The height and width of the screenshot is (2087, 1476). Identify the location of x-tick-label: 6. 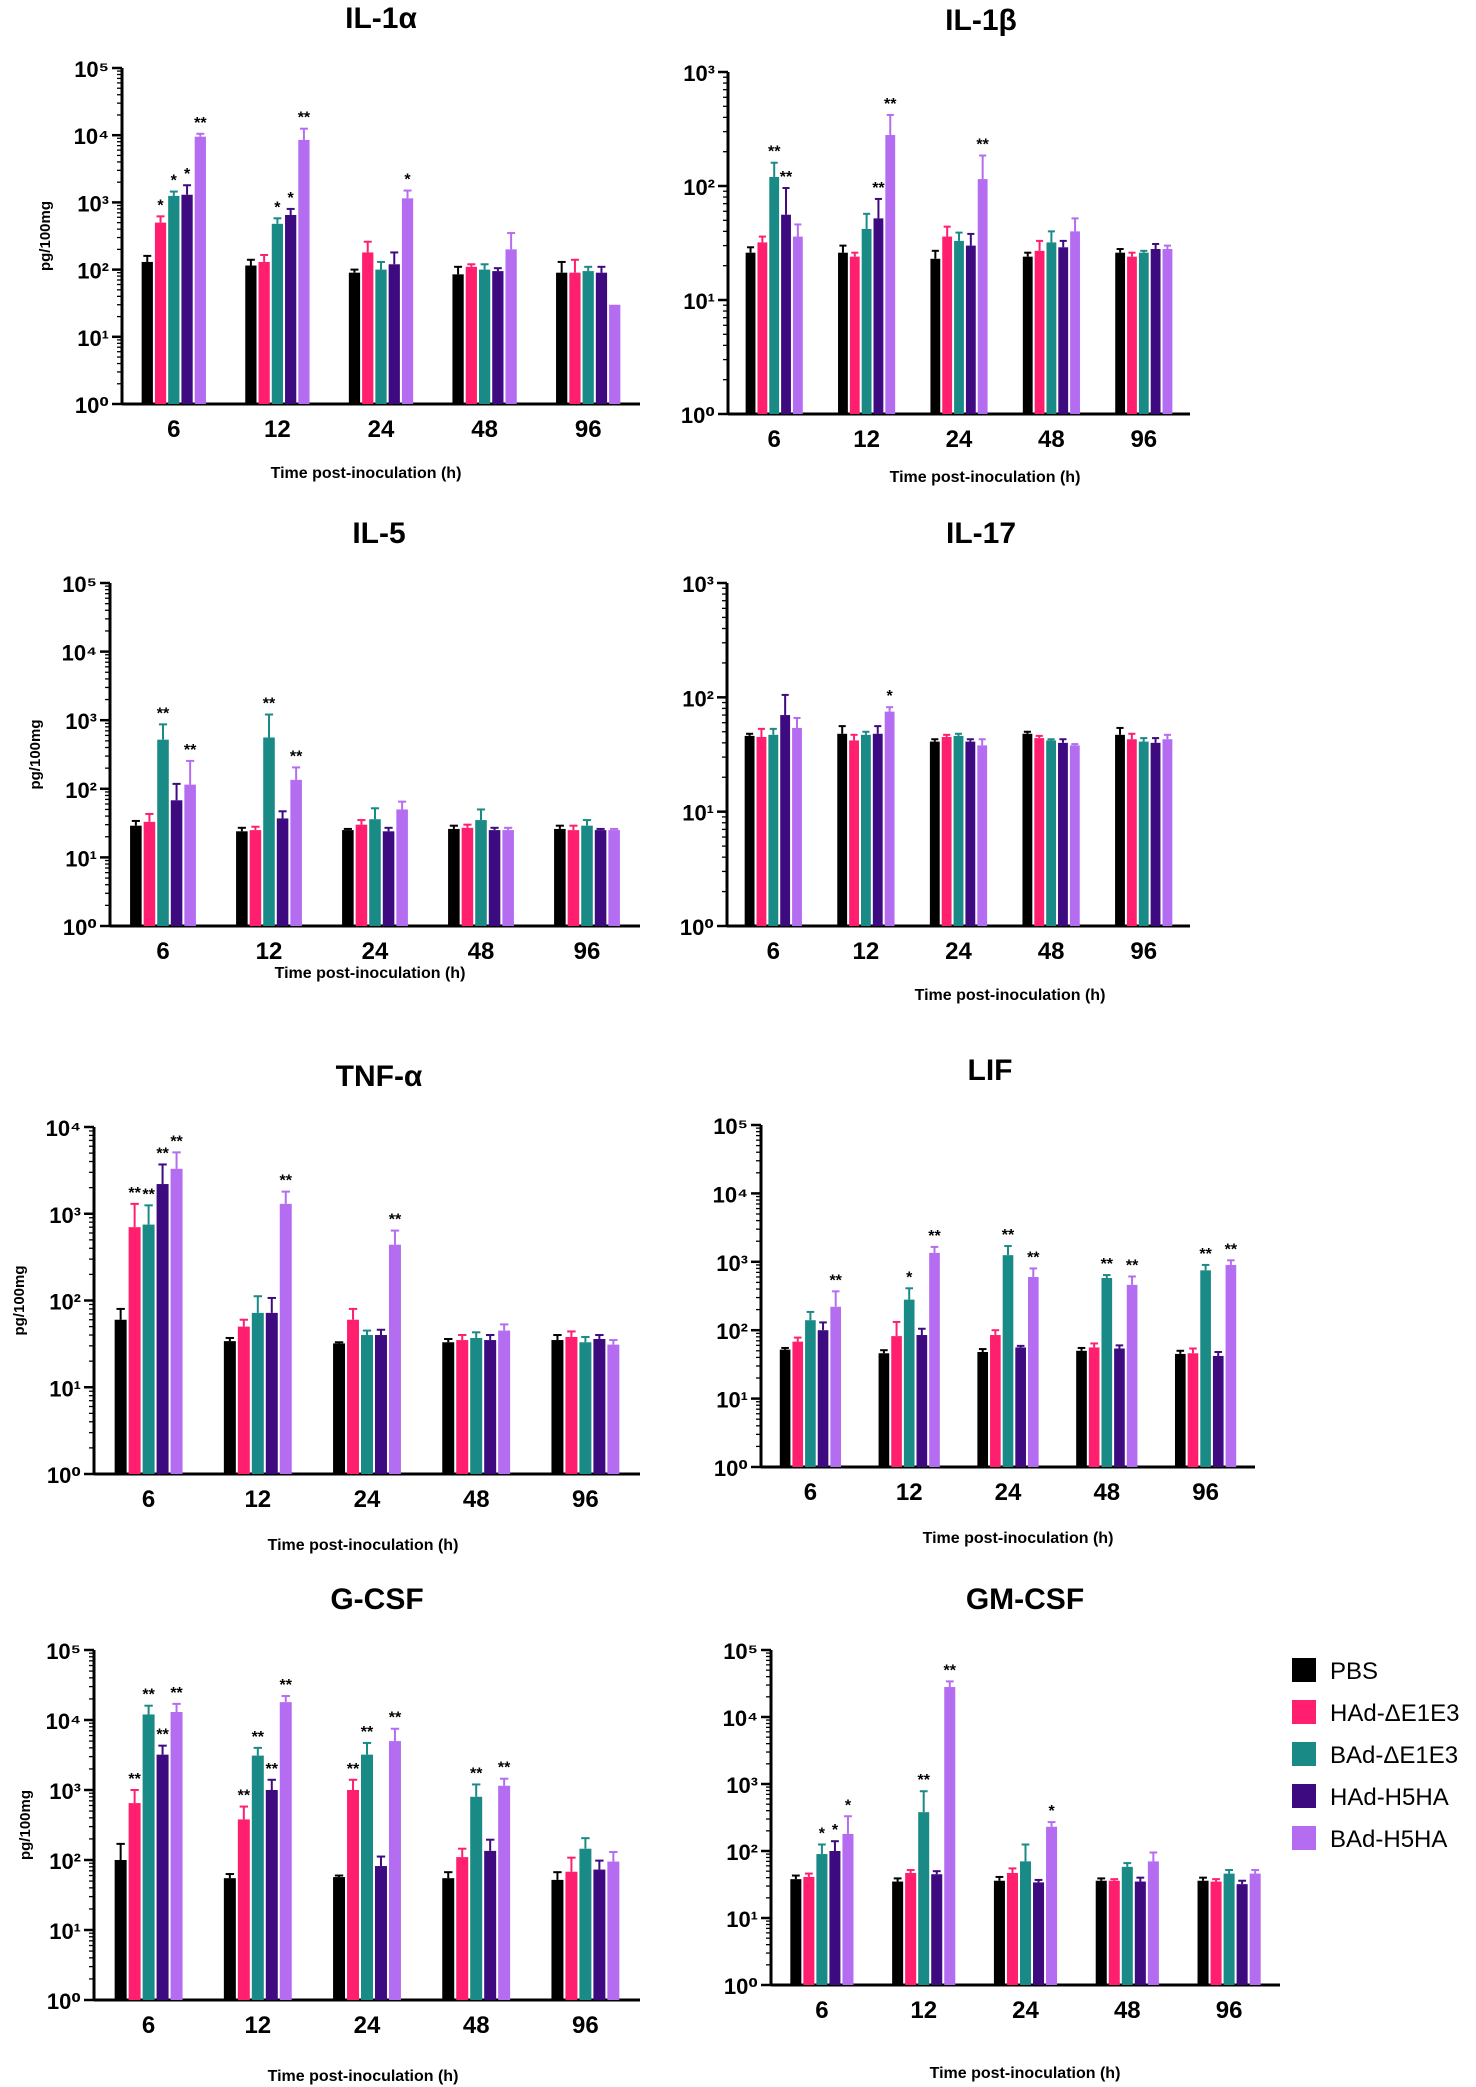
(774, 439).